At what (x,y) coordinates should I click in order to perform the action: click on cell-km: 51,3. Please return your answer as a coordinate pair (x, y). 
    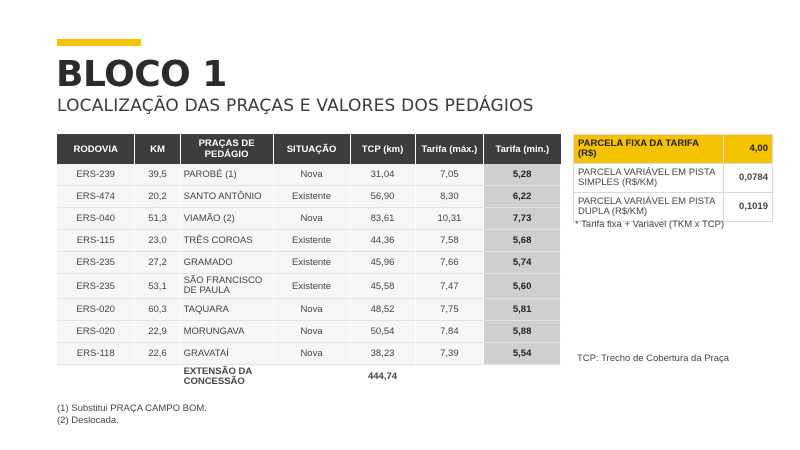
    Looking at the image, I should click on (157, 218).